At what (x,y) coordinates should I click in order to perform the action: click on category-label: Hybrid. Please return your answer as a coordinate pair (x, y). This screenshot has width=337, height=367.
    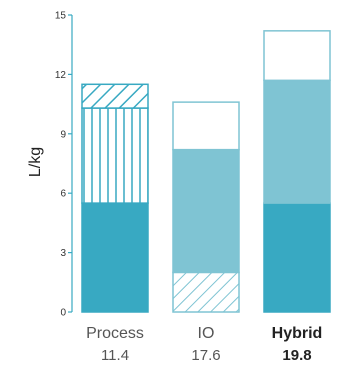
    Looking at the image, I should click on (297, 333).